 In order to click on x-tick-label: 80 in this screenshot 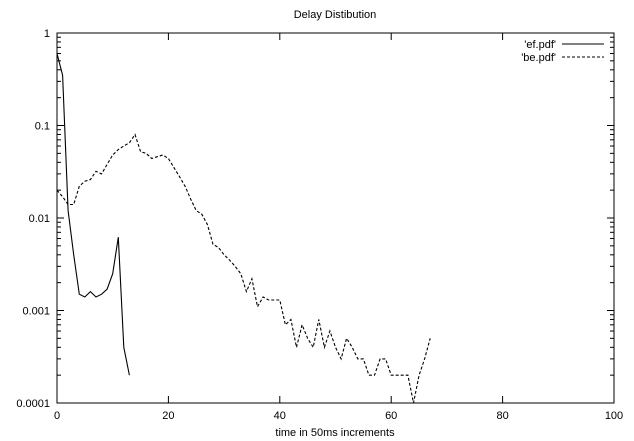, I will do `click(502, 416)`.